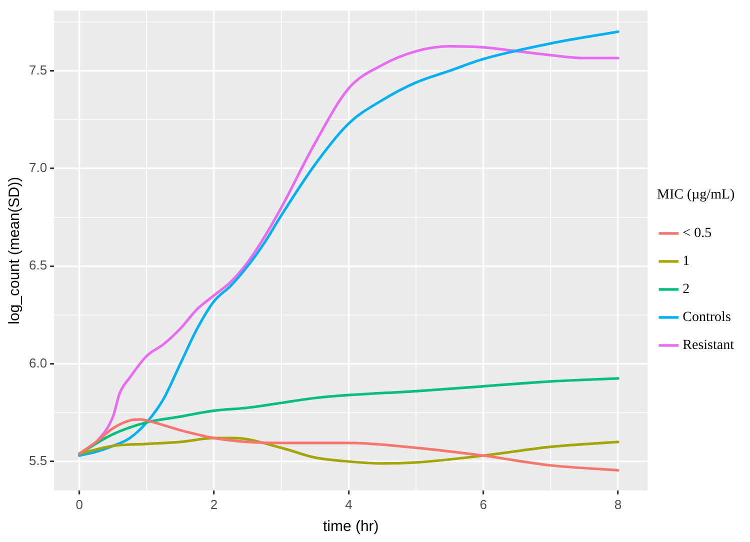 Image resolution: width=750 pixels, height=542 pixels. I want to click on y-tick-label: 6.0, so click(38, 362).